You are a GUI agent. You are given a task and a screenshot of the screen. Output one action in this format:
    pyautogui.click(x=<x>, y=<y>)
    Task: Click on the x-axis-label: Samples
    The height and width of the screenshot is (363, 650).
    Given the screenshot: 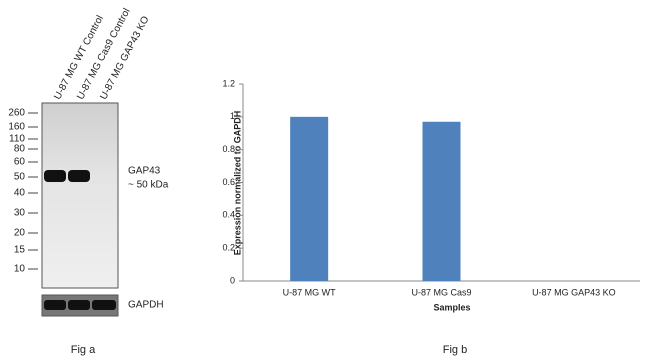 What is the action you would take?
    pyautogui.click(x=451, y=307)
    